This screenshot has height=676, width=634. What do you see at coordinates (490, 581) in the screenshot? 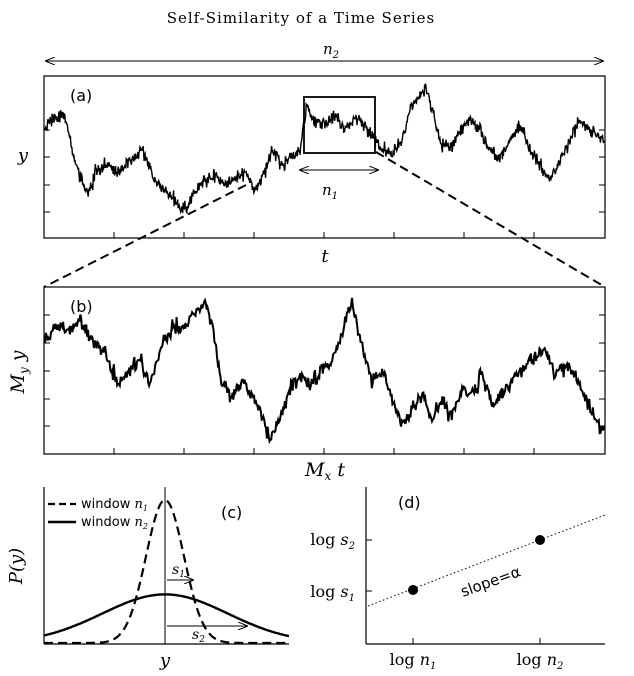
I see `slope-label: slope=α` at bounding box center [490, 581].